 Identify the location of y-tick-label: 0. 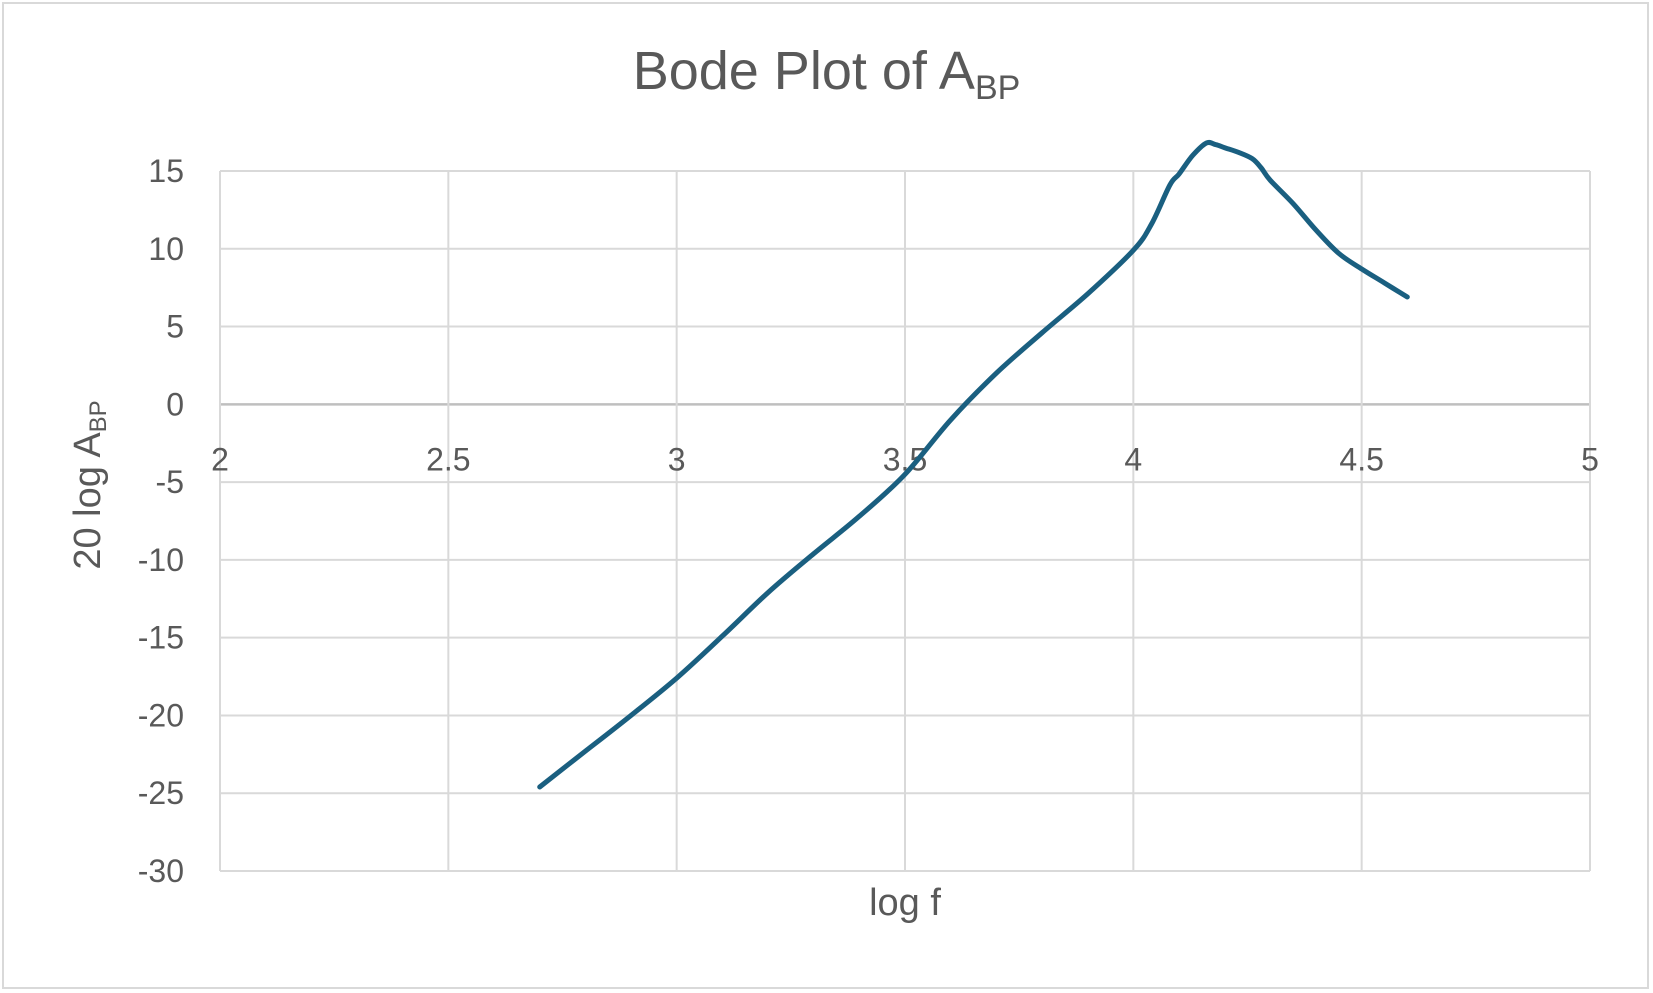
(175, 404).